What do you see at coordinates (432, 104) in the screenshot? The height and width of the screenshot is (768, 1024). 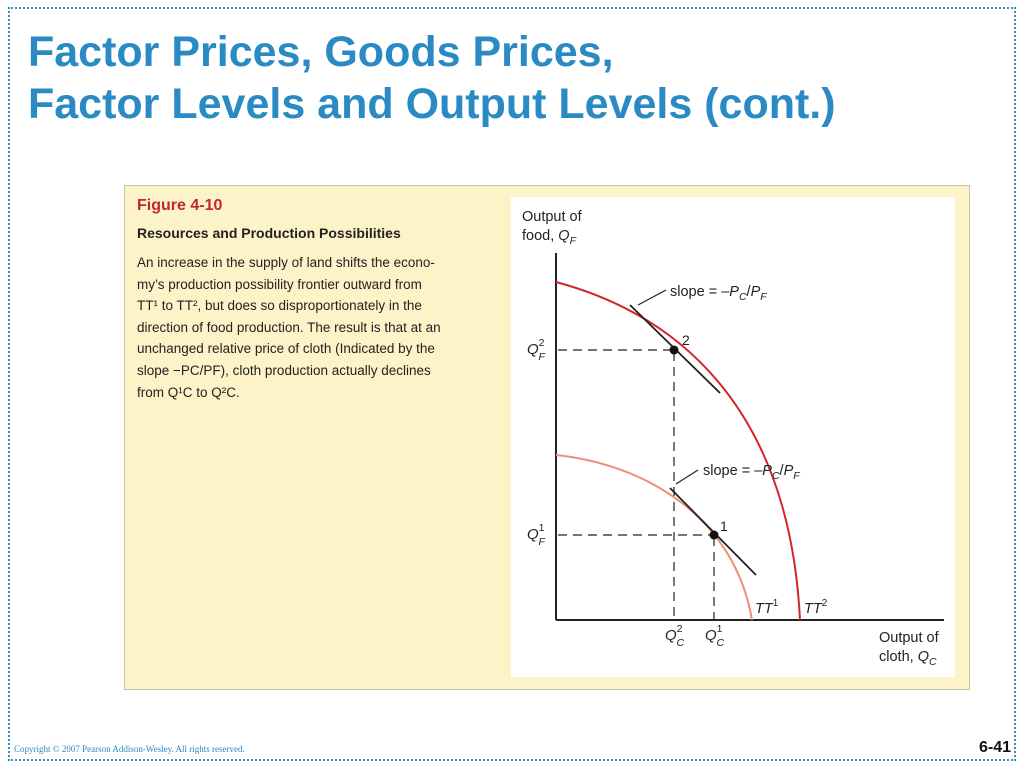 I see `slide-title-line-2: Factor Levels and Output Levels (cont.)` at bounding box center [432, 104].